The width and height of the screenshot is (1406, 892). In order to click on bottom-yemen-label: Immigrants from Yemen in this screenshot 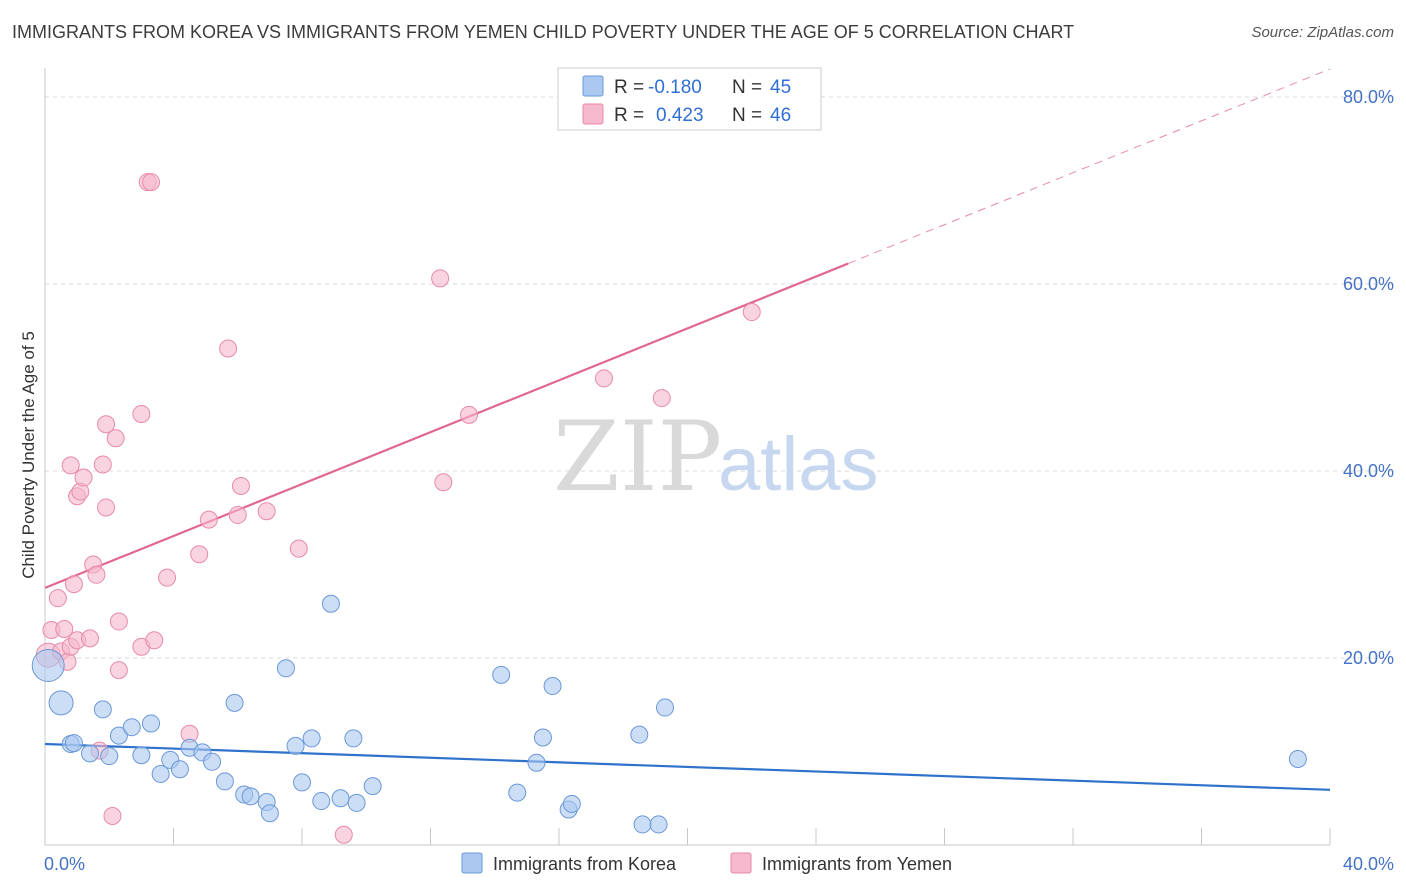, I will do `click(857, 864)`.